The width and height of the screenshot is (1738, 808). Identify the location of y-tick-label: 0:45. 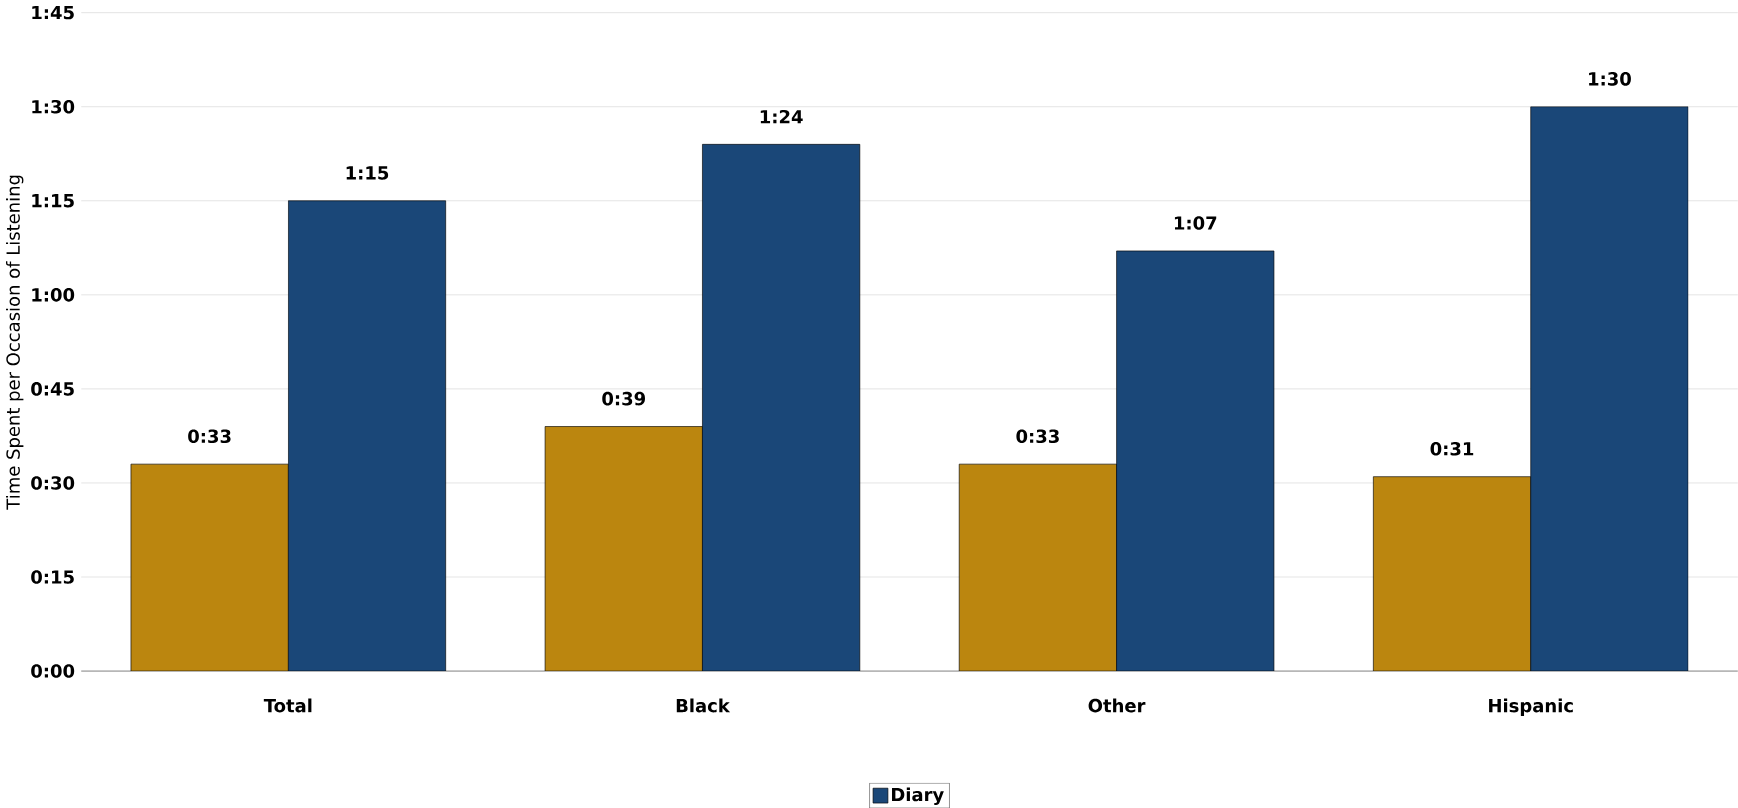
(52, 388).